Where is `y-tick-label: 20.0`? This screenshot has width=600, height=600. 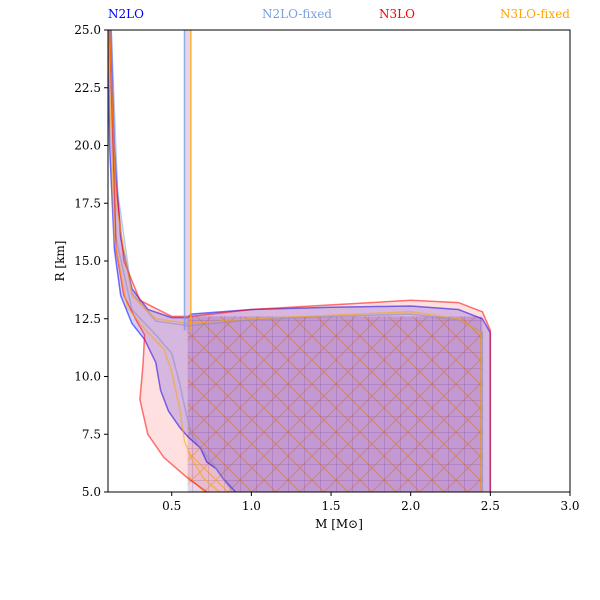
y-tick-label: 20.0 is located at coordinates (87, 146).